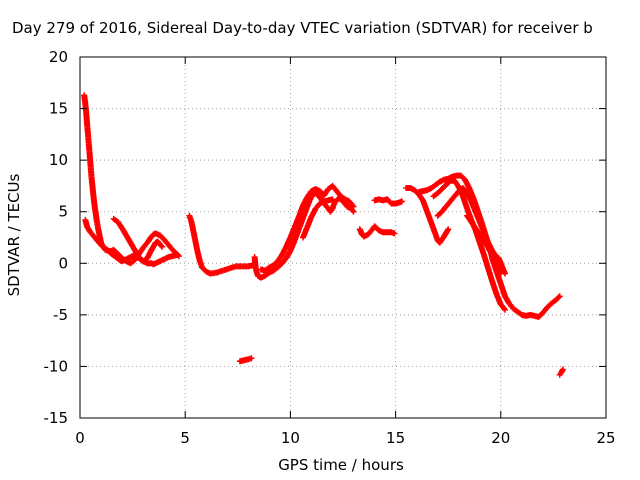 The width and height of the screenshot is (640, 480). Describe the element at coordinates (63, 263) in the screenshot. I see `y-tick-label: 0` at that location.